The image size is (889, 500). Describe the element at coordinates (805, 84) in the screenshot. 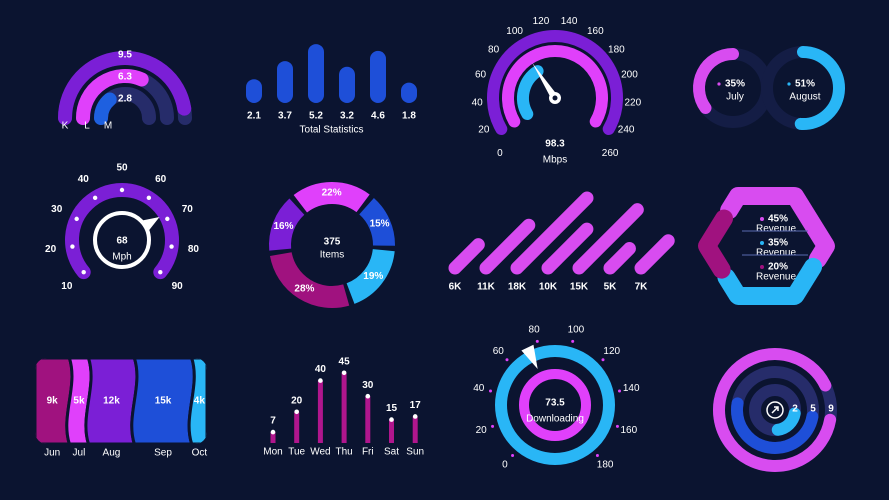

I see `value-label: 51%` at that location.